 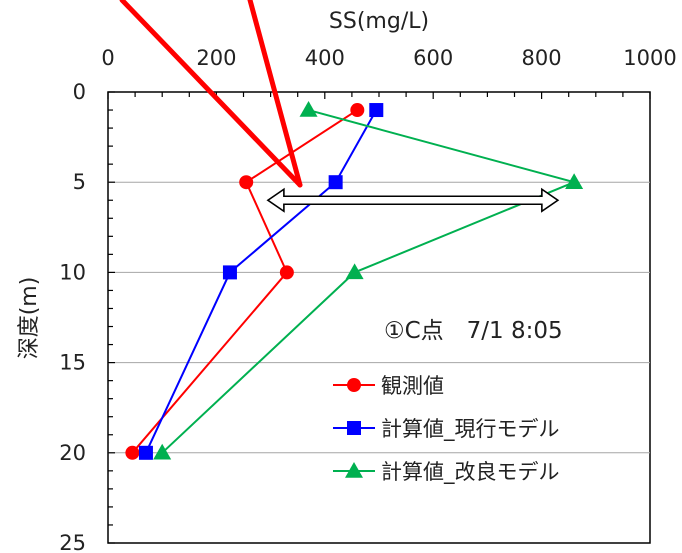 What do you see at coordinates (72, 453) in the screenshot?
I see `y-tick-label: 20` at bounding box center [72, 453].